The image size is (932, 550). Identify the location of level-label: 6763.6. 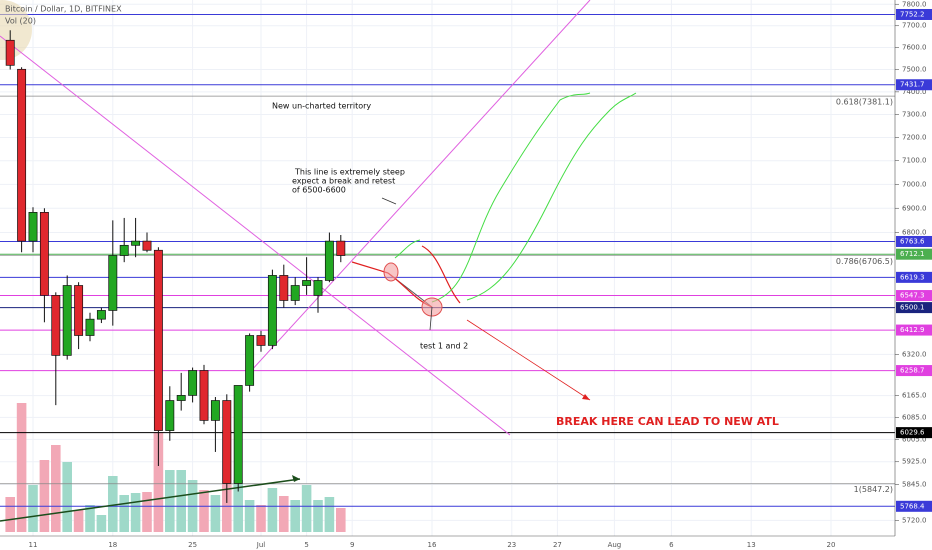
(912, 241).